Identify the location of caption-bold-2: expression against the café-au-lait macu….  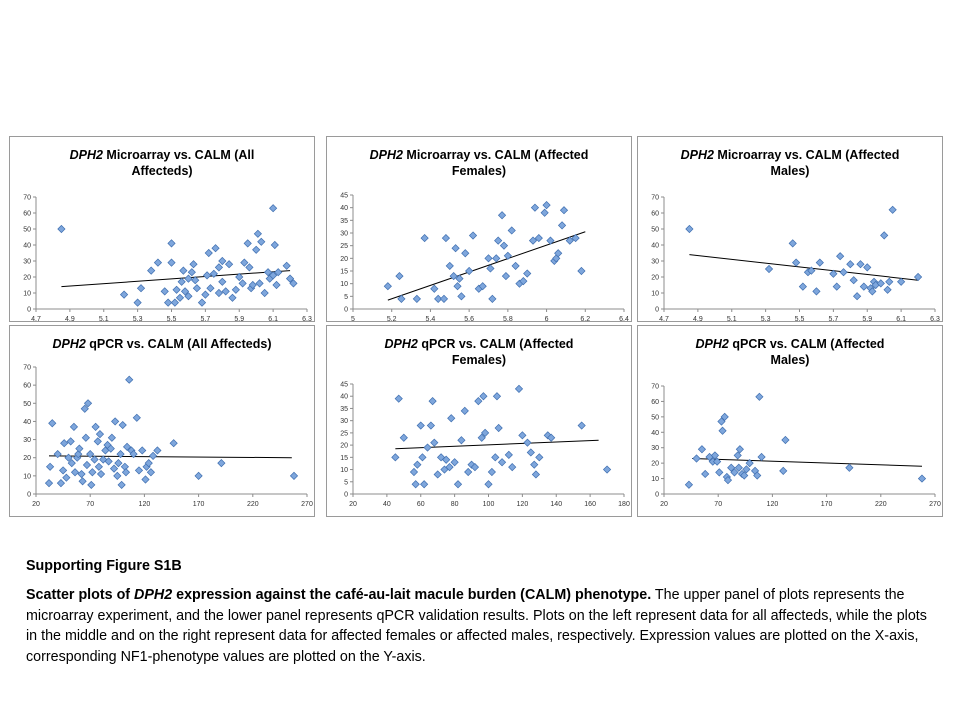
(412, 595).